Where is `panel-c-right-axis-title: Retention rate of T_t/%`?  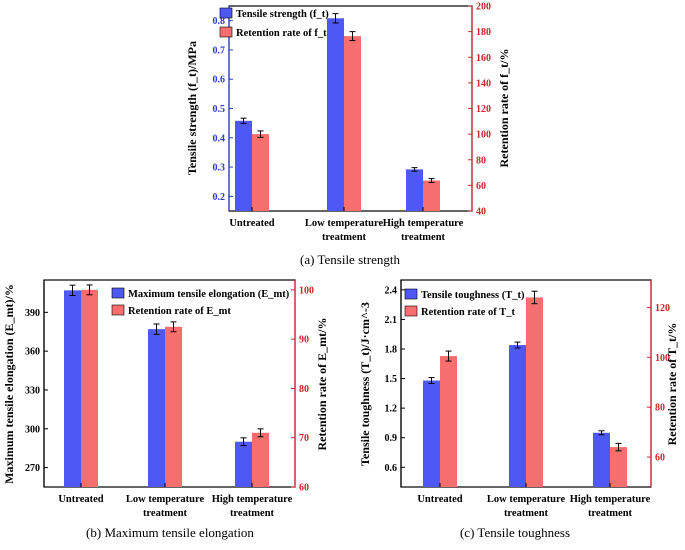 panel-c-right-axis-title: Retention rate of T_t/% is located at coordinates (672, 384).